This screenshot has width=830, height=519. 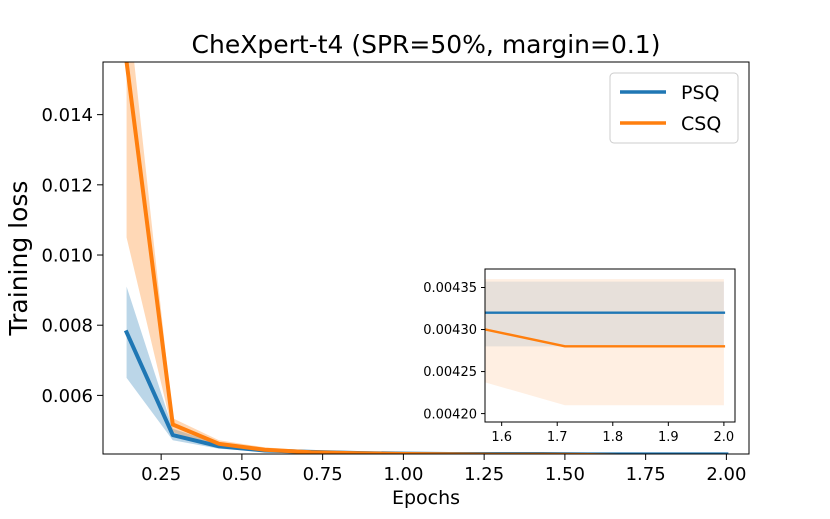 I want to click on chart-title: CheXpert-t4 (SPR=50%, margin=0.1), so click(x=426, y=44).